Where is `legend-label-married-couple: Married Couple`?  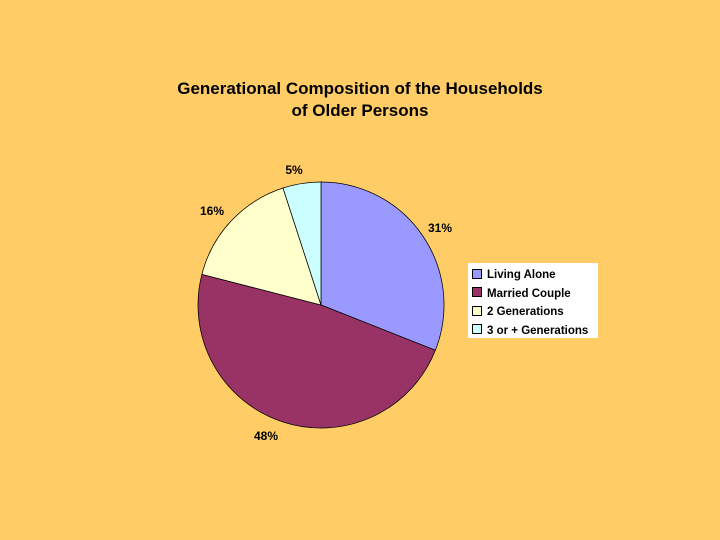 legend-label-married-couple: Married Couple is located at coordinates (529, 293).